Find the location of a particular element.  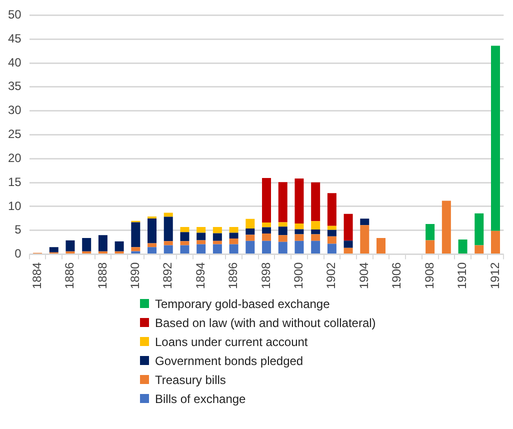

x-tick-label: 1898 is located at coordinates (265, 276).